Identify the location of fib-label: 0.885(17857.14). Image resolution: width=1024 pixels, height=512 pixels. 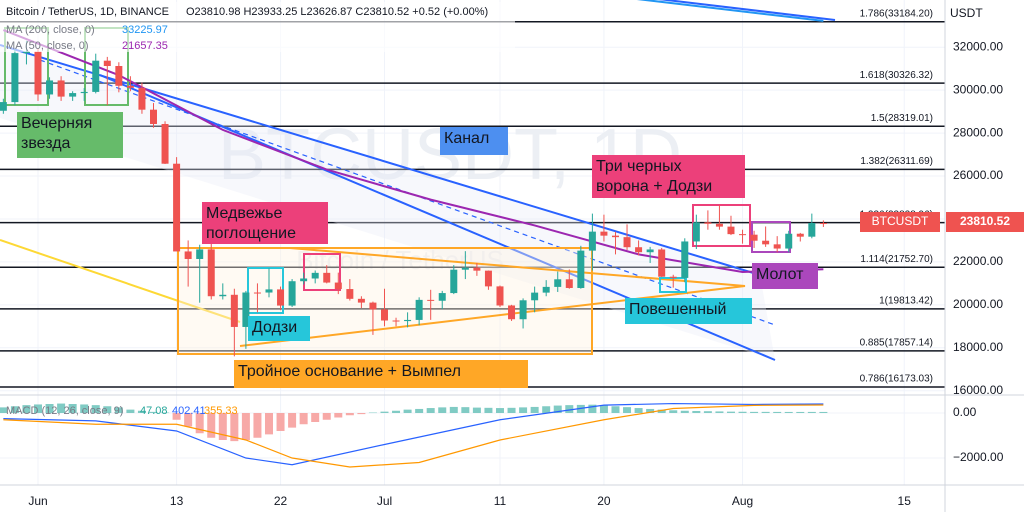
(896, 342).